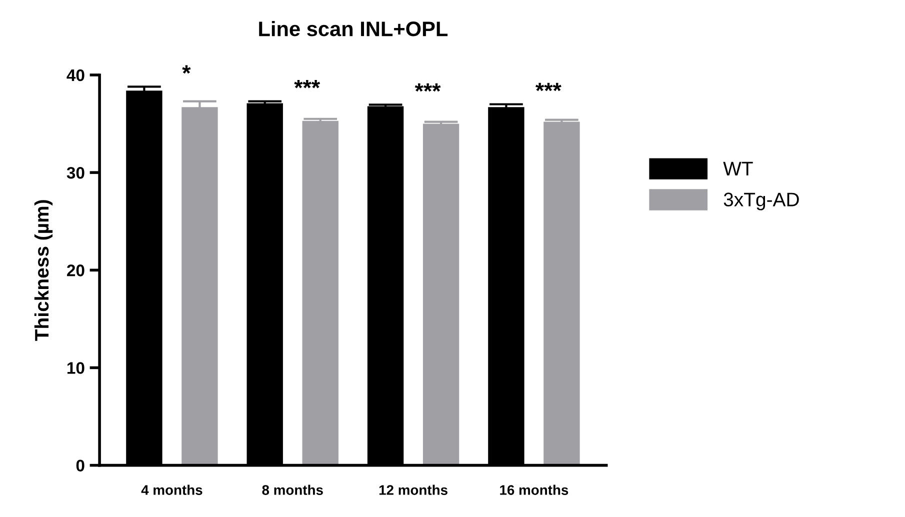 The image size is (905, 517). What do you see at coordinates (761, 201) in the screenshot?
I see `legend-label: 3xTg-AD` at bounding box center [761, 201].